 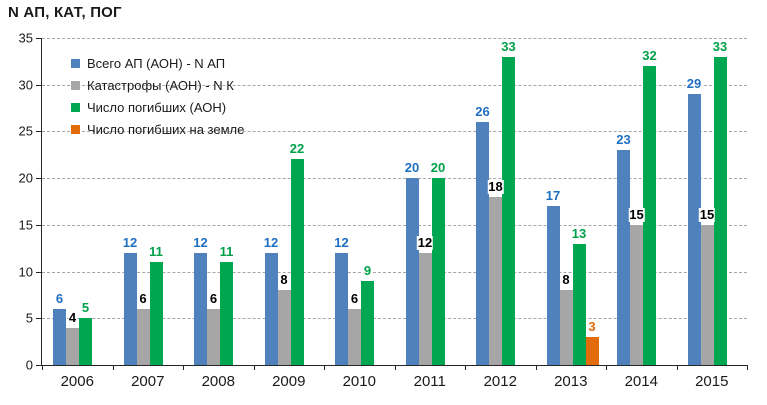 What do you see at coordinates (77, 381) in the screenshot?
I see `x-axis-category-label: 2006` at bounding box center [77, 381].